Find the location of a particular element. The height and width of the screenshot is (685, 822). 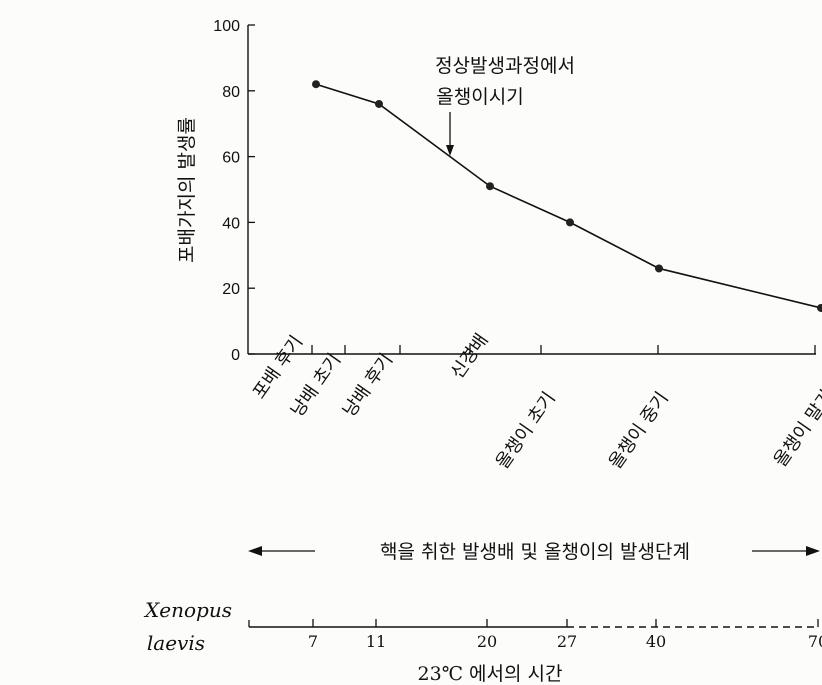

y-axis-label: 포배가지의 발생률 is located at coordinates (187, 190).